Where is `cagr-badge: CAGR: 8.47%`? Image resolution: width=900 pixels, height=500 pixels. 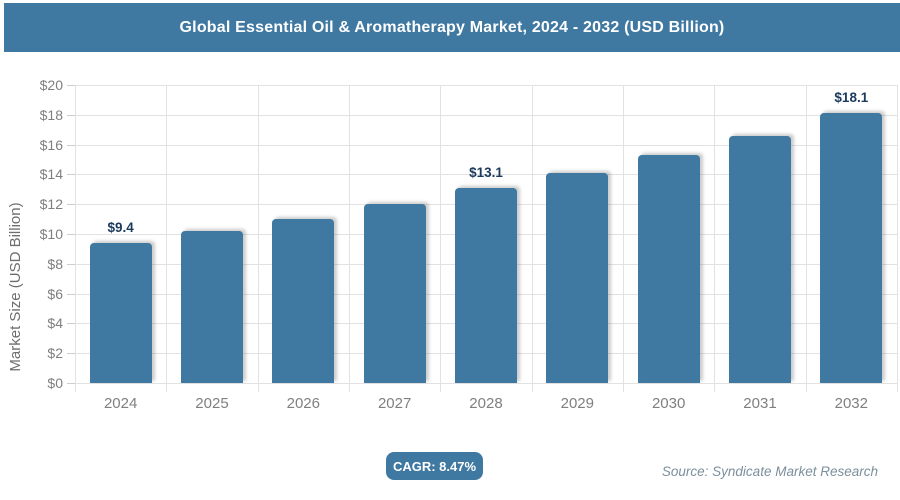
cagr-badge: CAGR: 8.47% is located at coordinates (434, 466).